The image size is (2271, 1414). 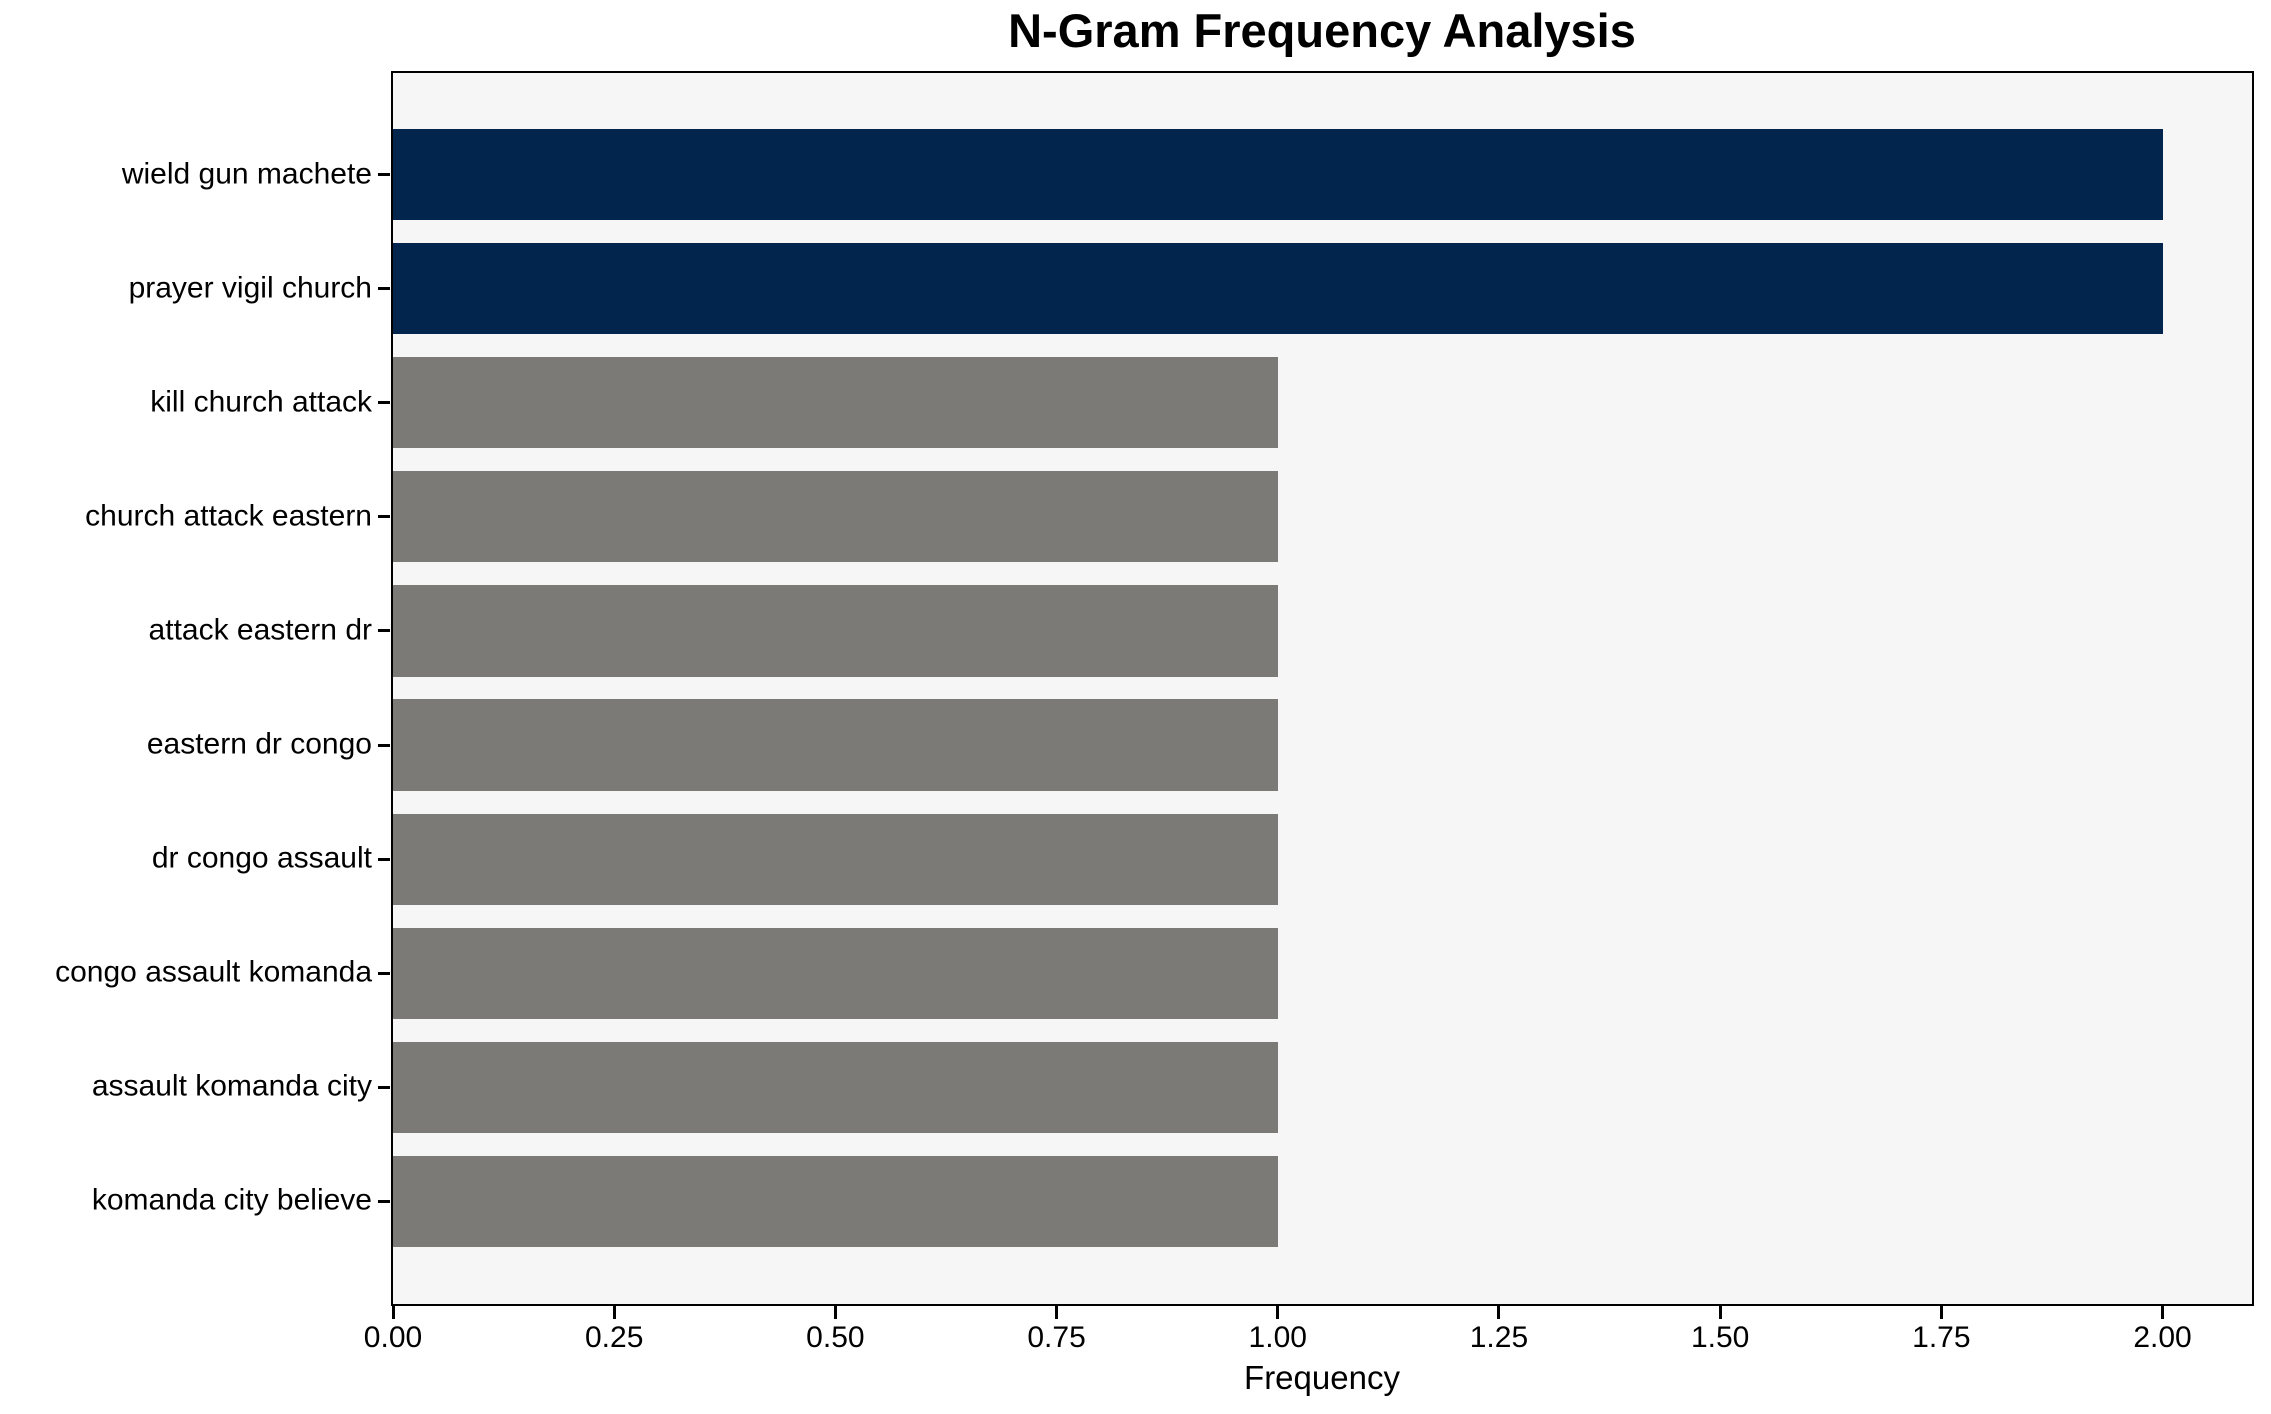 I want to click on bar-wield-gun-machete, so click(x=1278, y=174).